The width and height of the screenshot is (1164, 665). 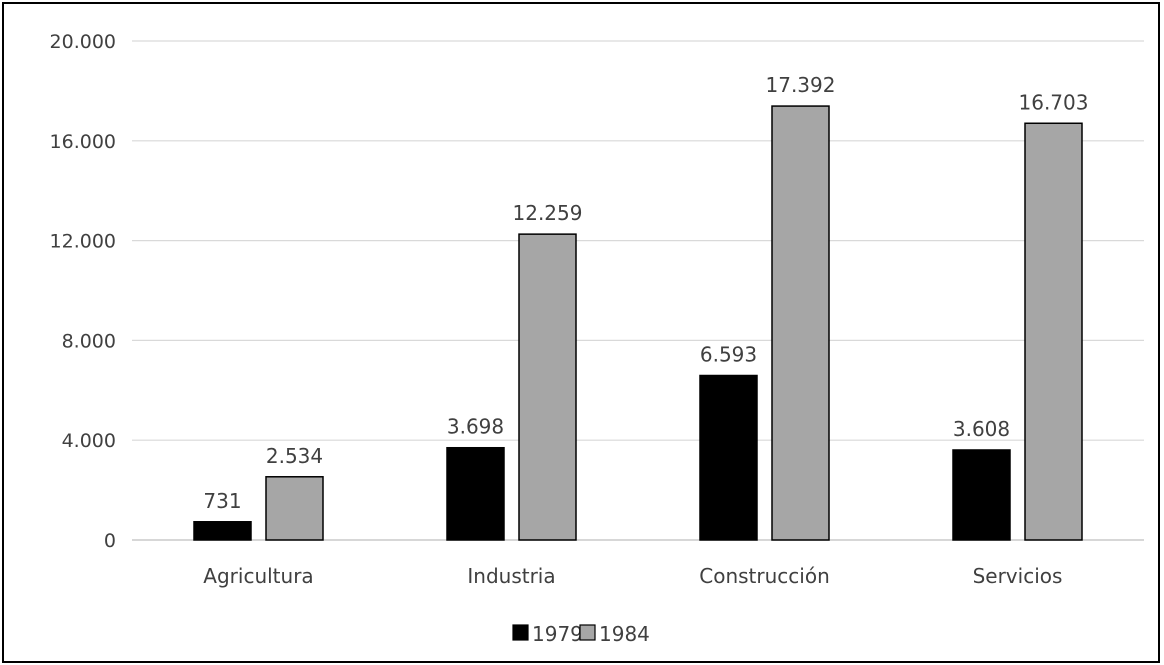 I want to click on y-tick-label: 4.000, so click(x=89, y=441).